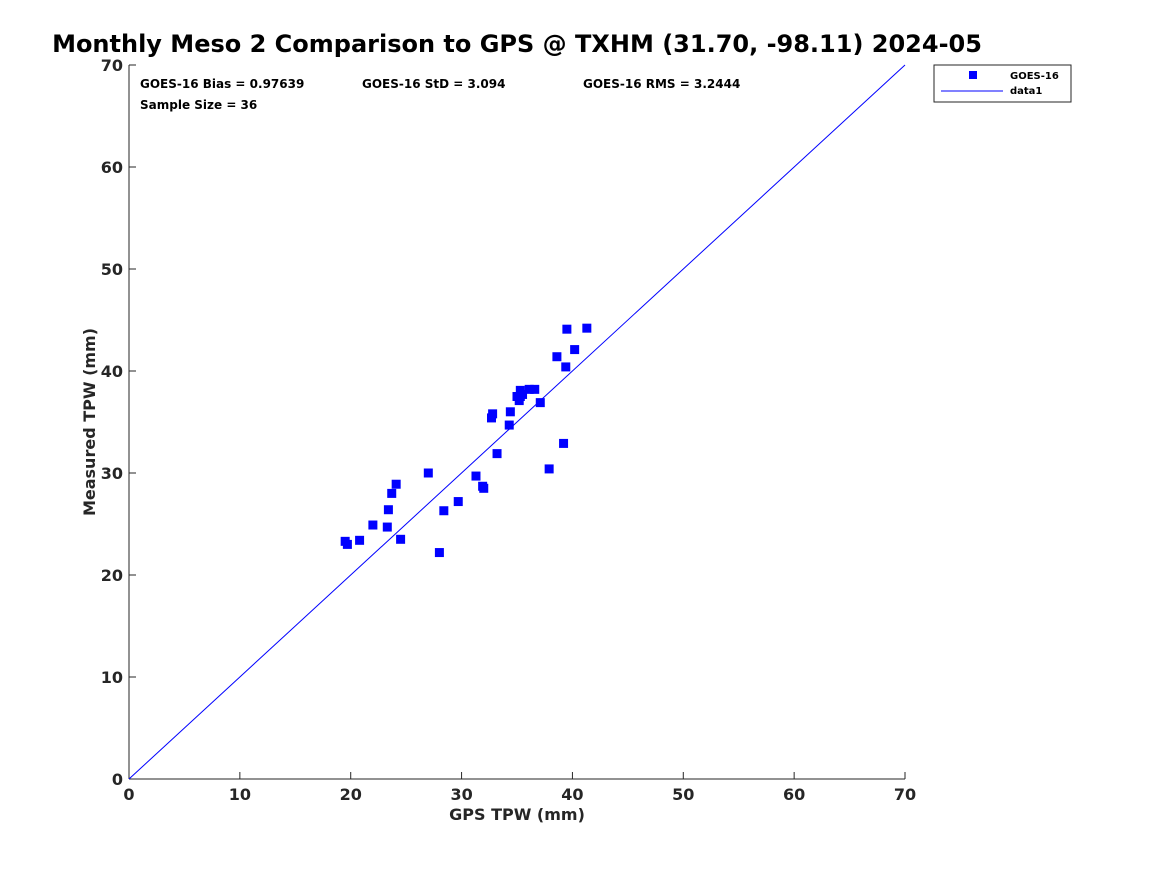 The image size is (1167, 875). I want to click on stat-std: GOES-16 StD = 3.094, so click(433, 84).